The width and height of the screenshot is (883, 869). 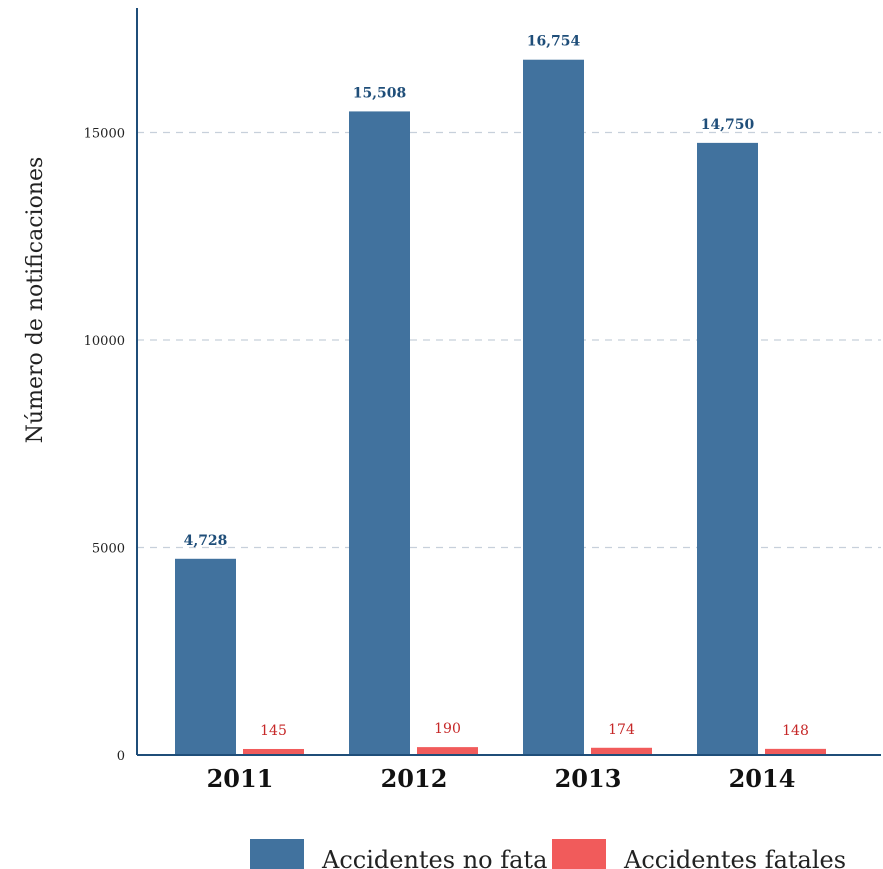 What do you see at coordinates (795, 731) in the screenshot?
I see `data-label-fatal: 148` at bounding box center [795, 731].